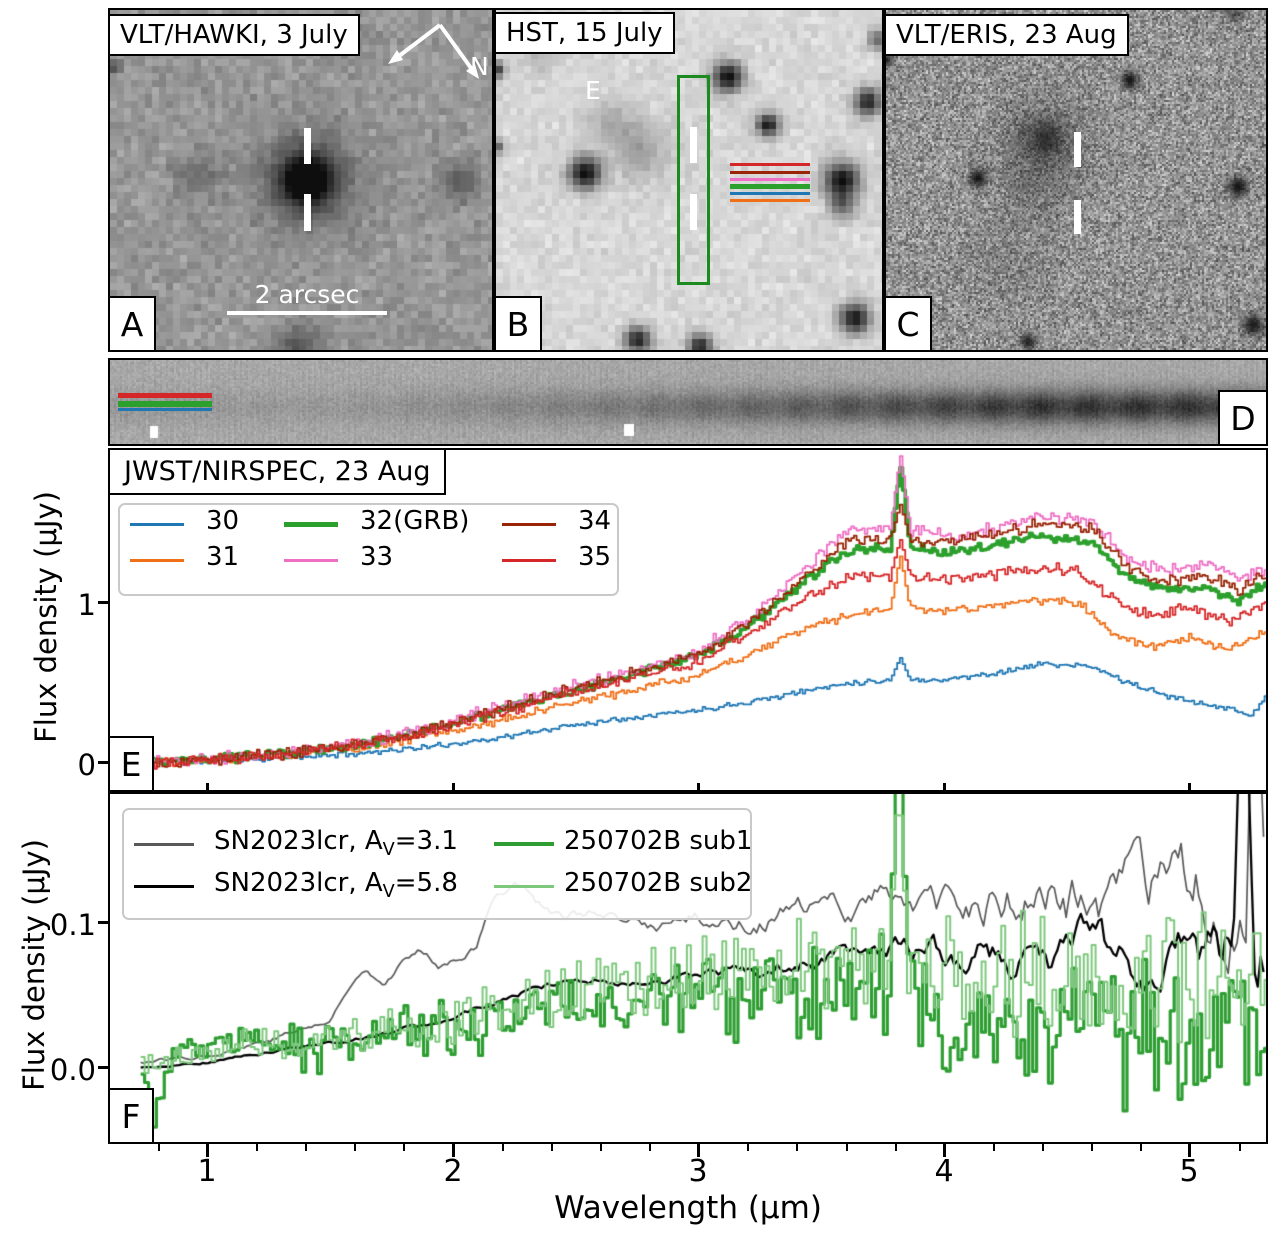 This screenshot has width=1280, height=1238. Describe the element at coordinates (658, 841) in the screenshot. I see `legend-label-250702B sub1: 250702B sub1` at that location.